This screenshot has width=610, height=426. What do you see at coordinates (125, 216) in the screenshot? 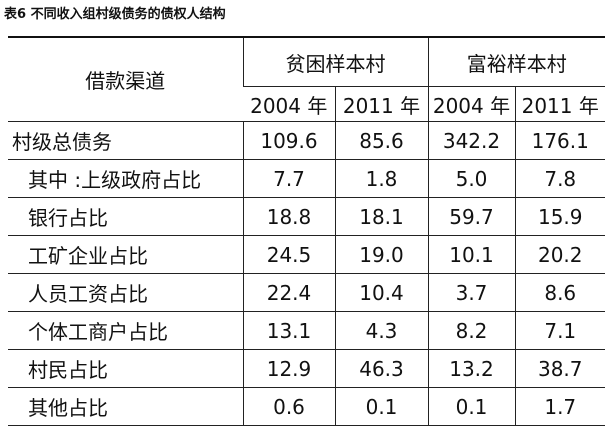
I see `row-label: 银行占比` at bounding box center [125, 216].